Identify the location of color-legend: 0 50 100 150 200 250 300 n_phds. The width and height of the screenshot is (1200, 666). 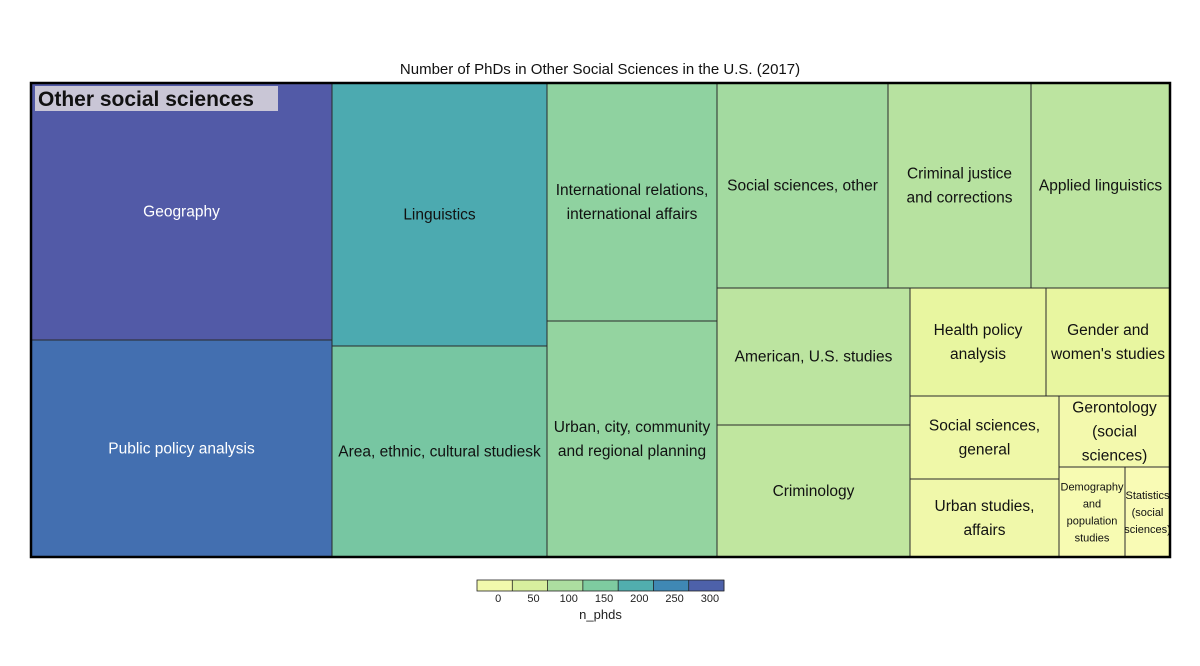
(600, 600).